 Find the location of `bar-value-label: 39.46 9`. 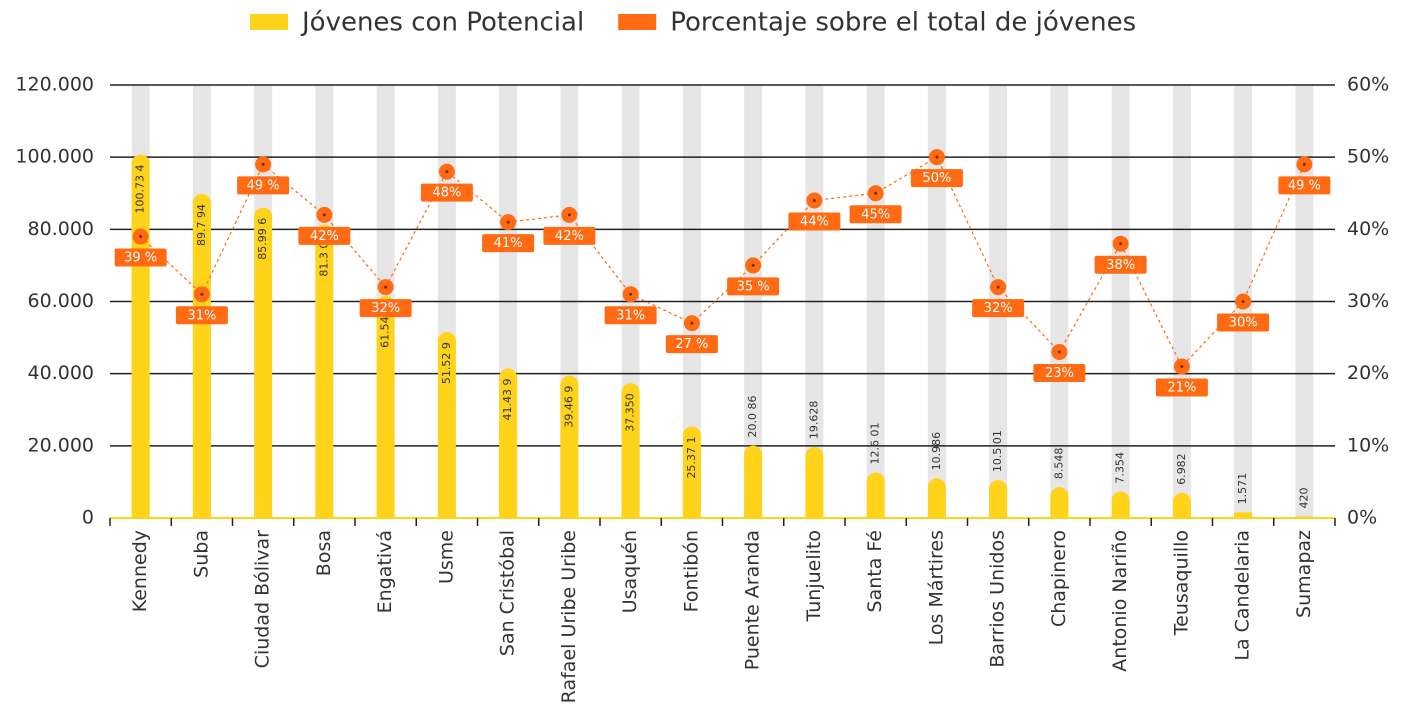

bar-value-label: 39.46 9 is located at coordinates (568, 407).